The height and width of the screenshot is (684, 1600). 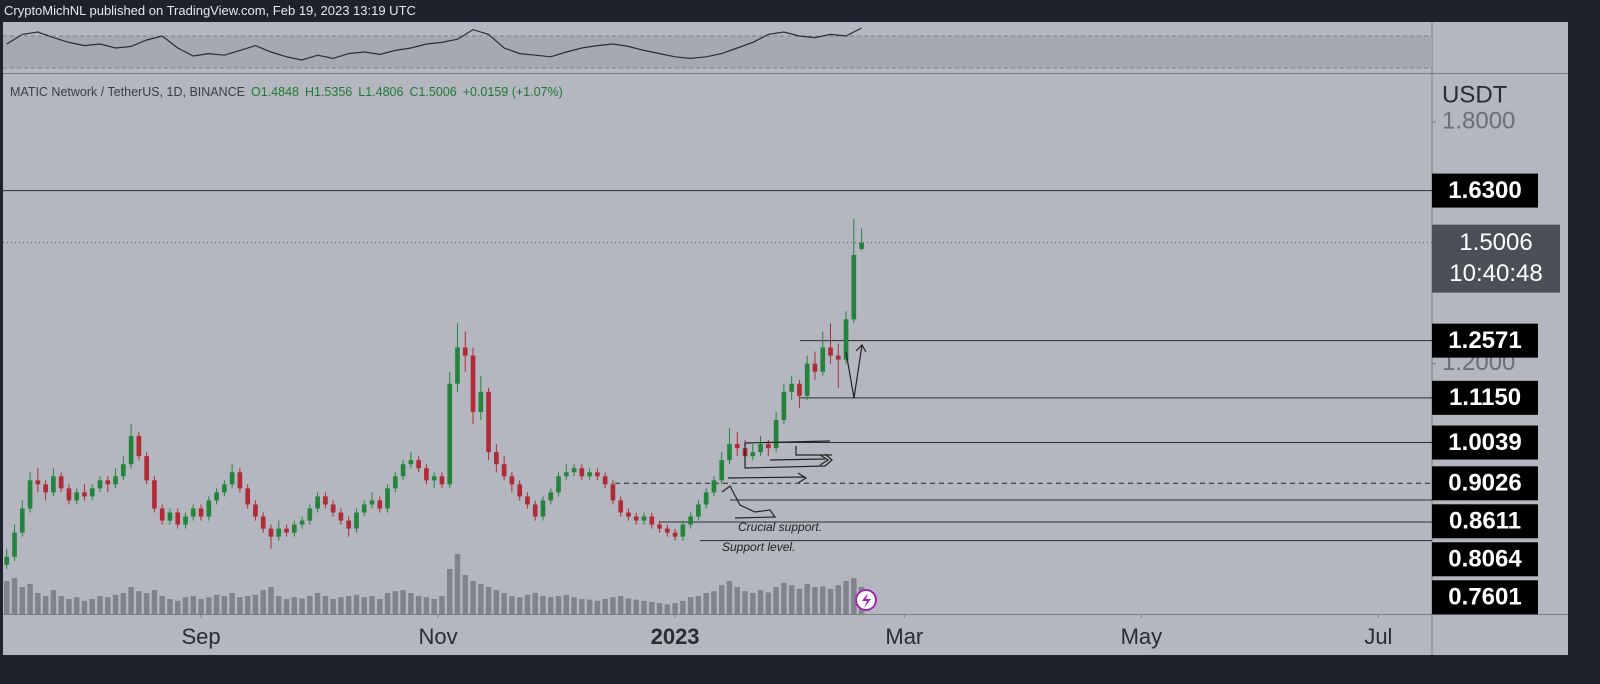 What do you see at coordinates (904, 636) in the screenshot?
I see `x-tick-label: Mar` at bounding box center [904, 636].